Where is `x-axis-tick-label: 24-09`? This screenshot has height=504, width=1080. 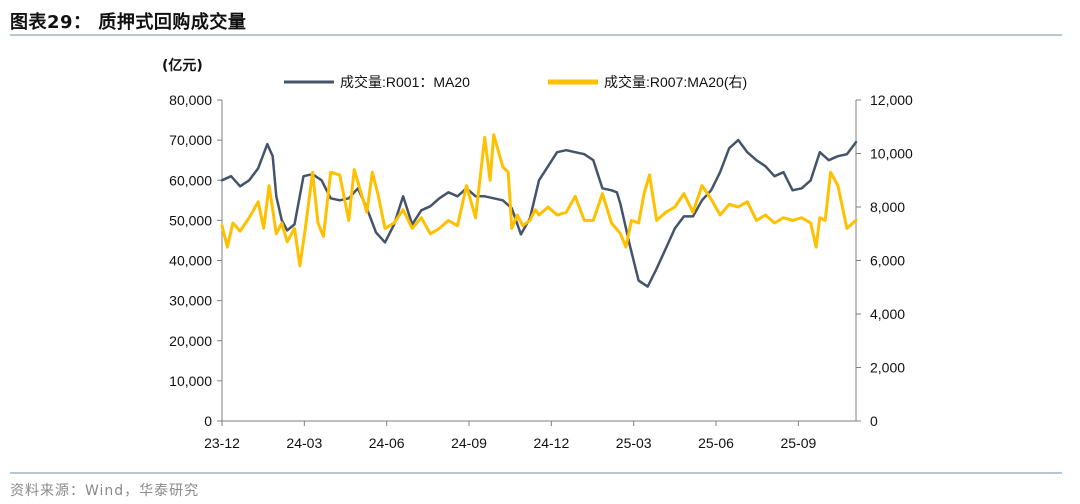
x-axis-tick-label: 24-09 is located at coordinates (469, 443).